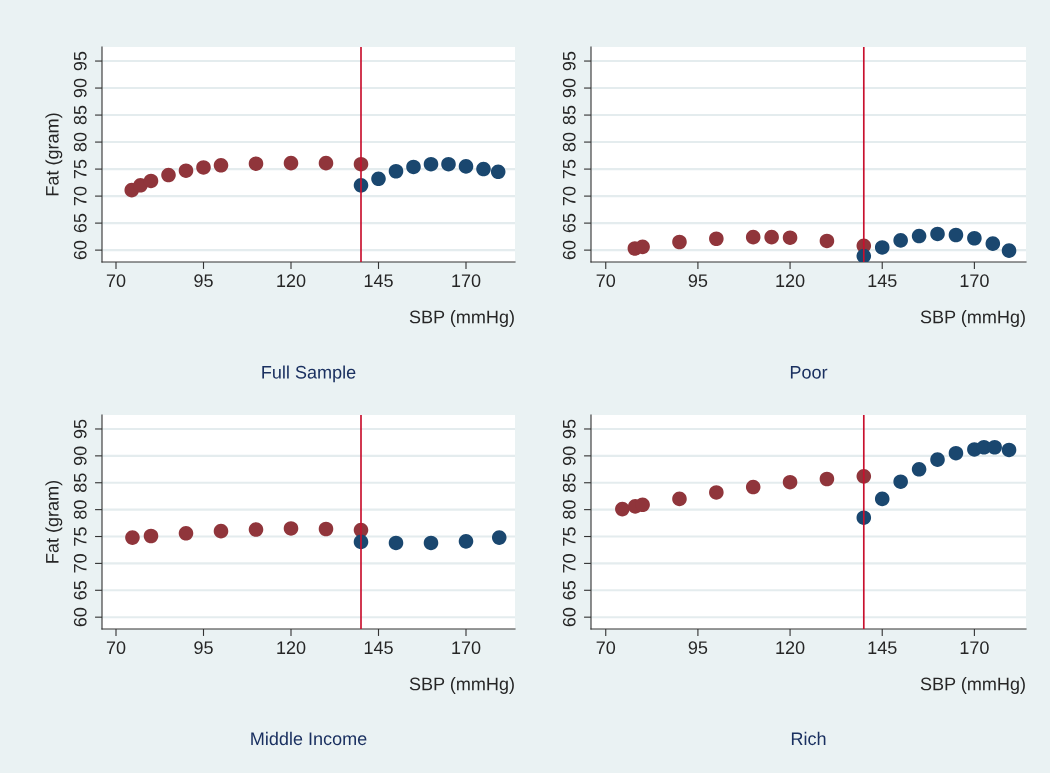  What do you see at coordinates (809, 372) in the screenshot?
I see `text: Poor` at bounding box center [809, 372].